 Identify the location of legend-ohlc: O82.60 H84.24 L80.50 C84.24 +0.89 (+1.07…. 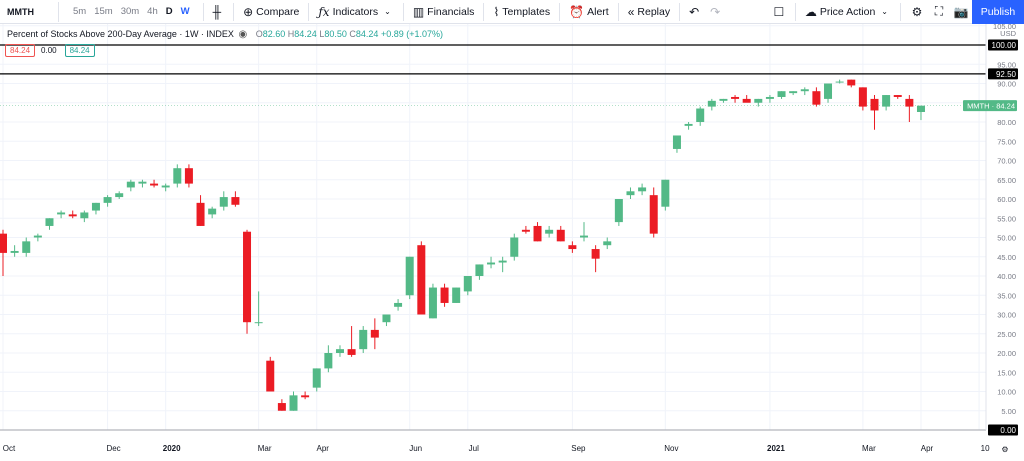
(349, 34).